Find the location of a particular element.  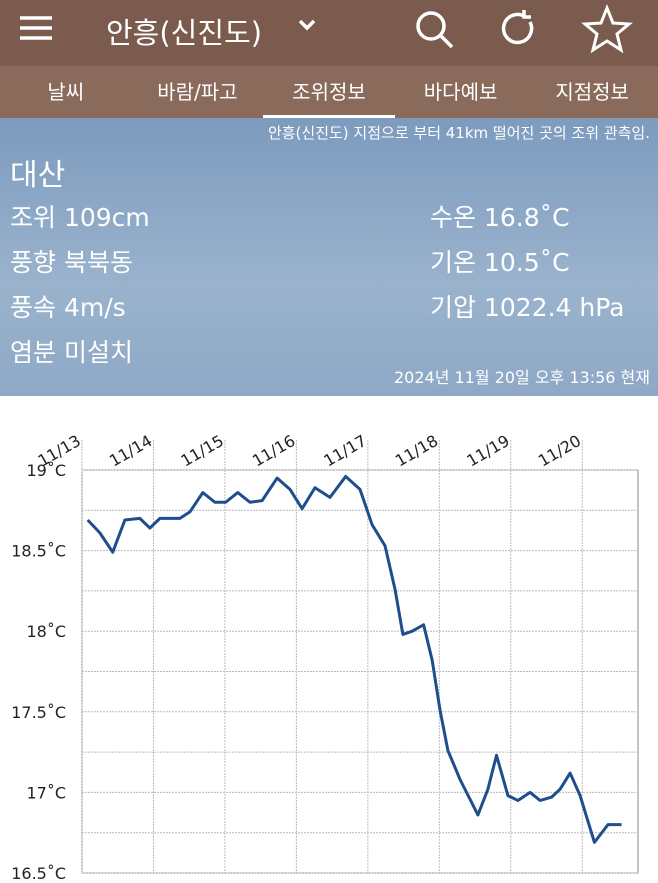

refresh-icon is located at coordinates (517, 27).